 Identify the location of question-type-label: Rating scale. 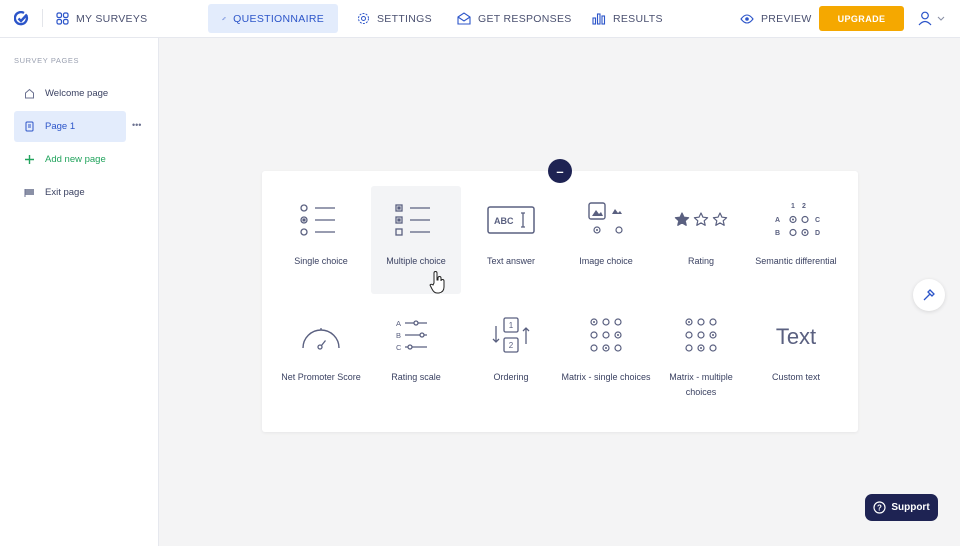
(416, 377).